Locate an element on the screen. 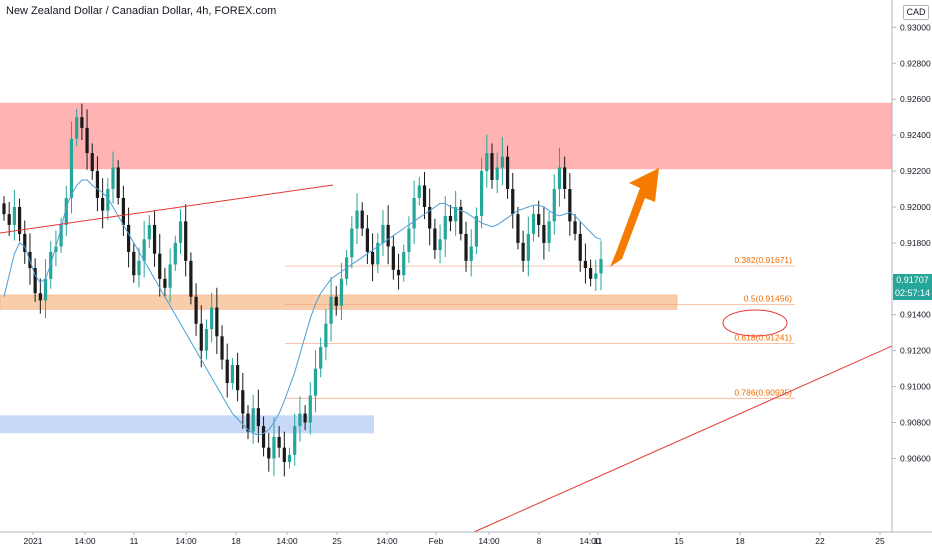 Image resolution: width=932 pixels, height=550 pixels. time-label-6: 25 is located at coordinates (337, 541).